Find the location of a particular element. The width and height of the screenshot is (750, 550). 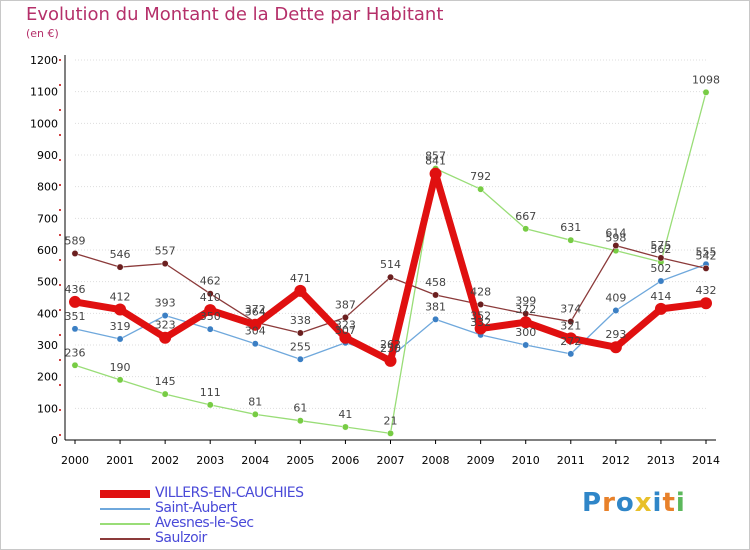

data-label: 381 is located at coordinates (435, 306).